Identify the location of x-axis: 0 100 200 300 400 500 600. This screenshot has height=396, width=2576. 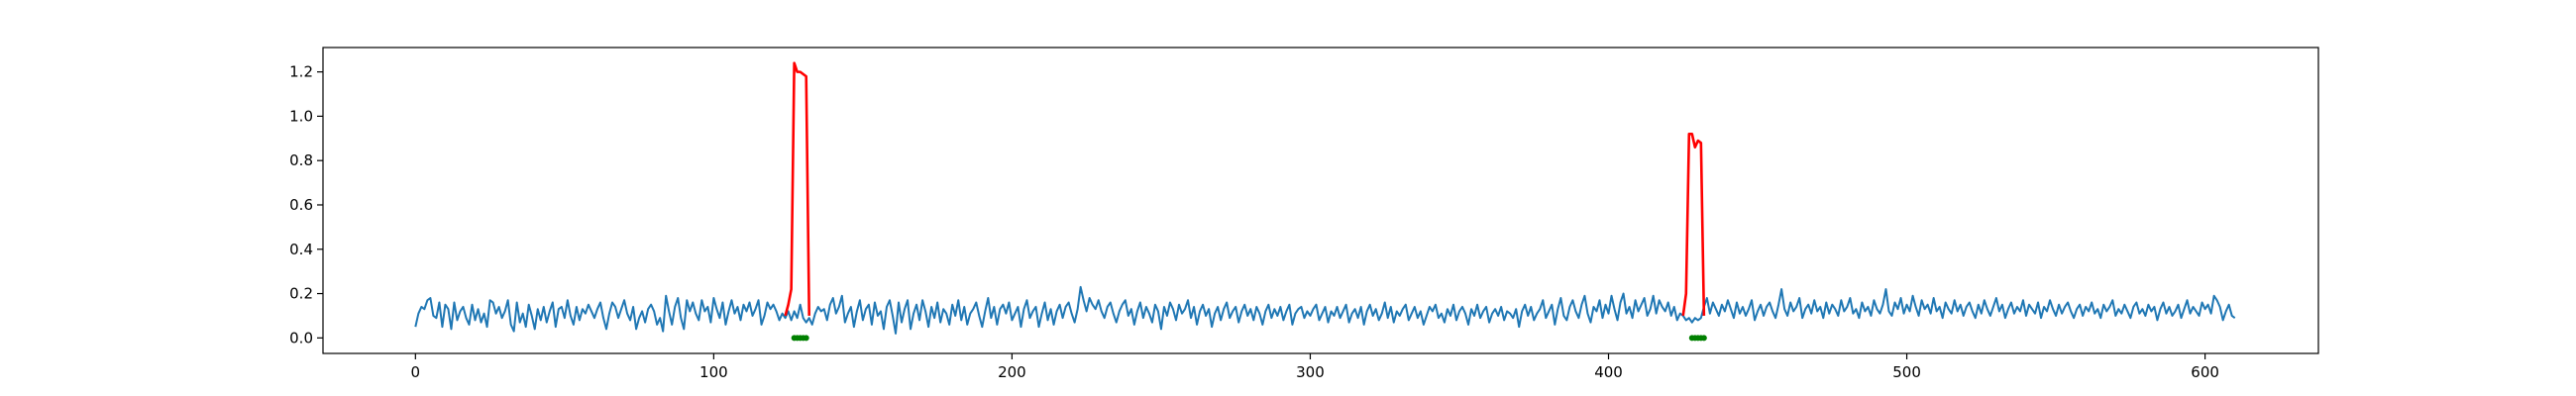
(1315, 367).